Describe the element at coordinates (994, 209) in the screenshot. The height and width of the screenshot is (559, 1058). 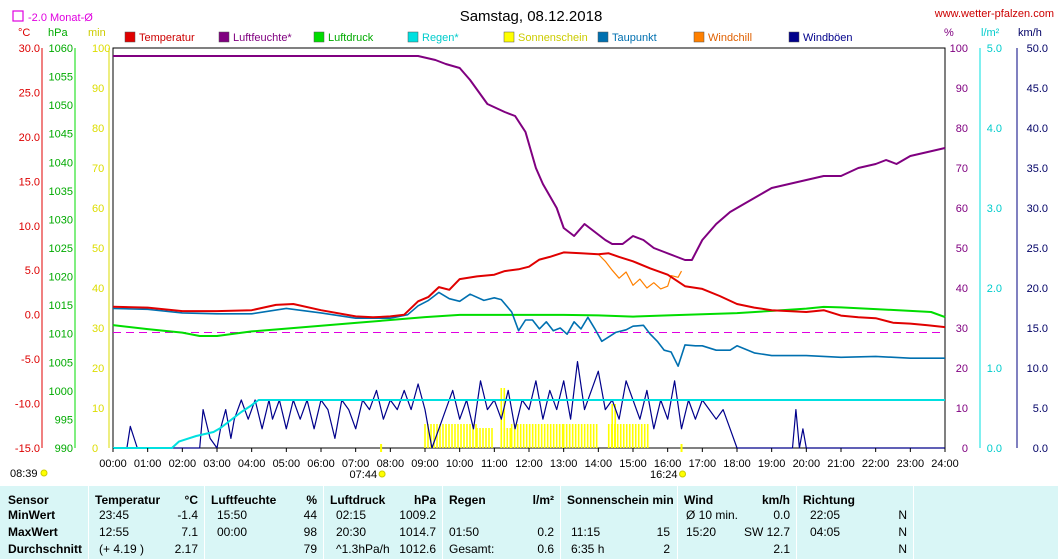
I see `tick-label-rain: 3.0` at that location.